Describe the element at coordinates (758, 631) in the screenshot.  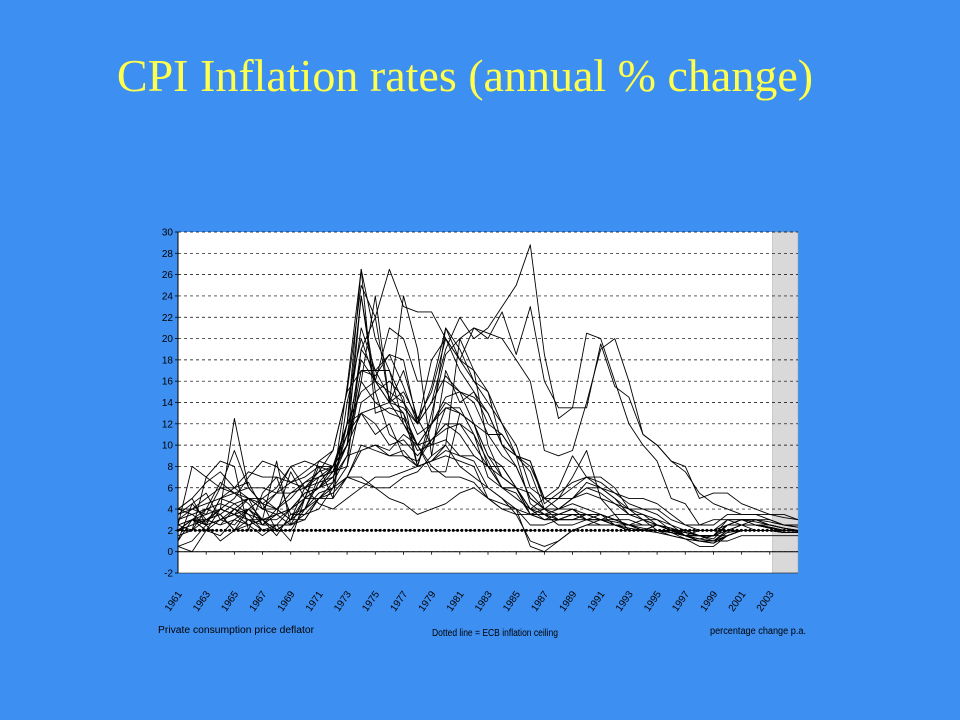
I see `footnote-right: percentage change p.a.` at that location.